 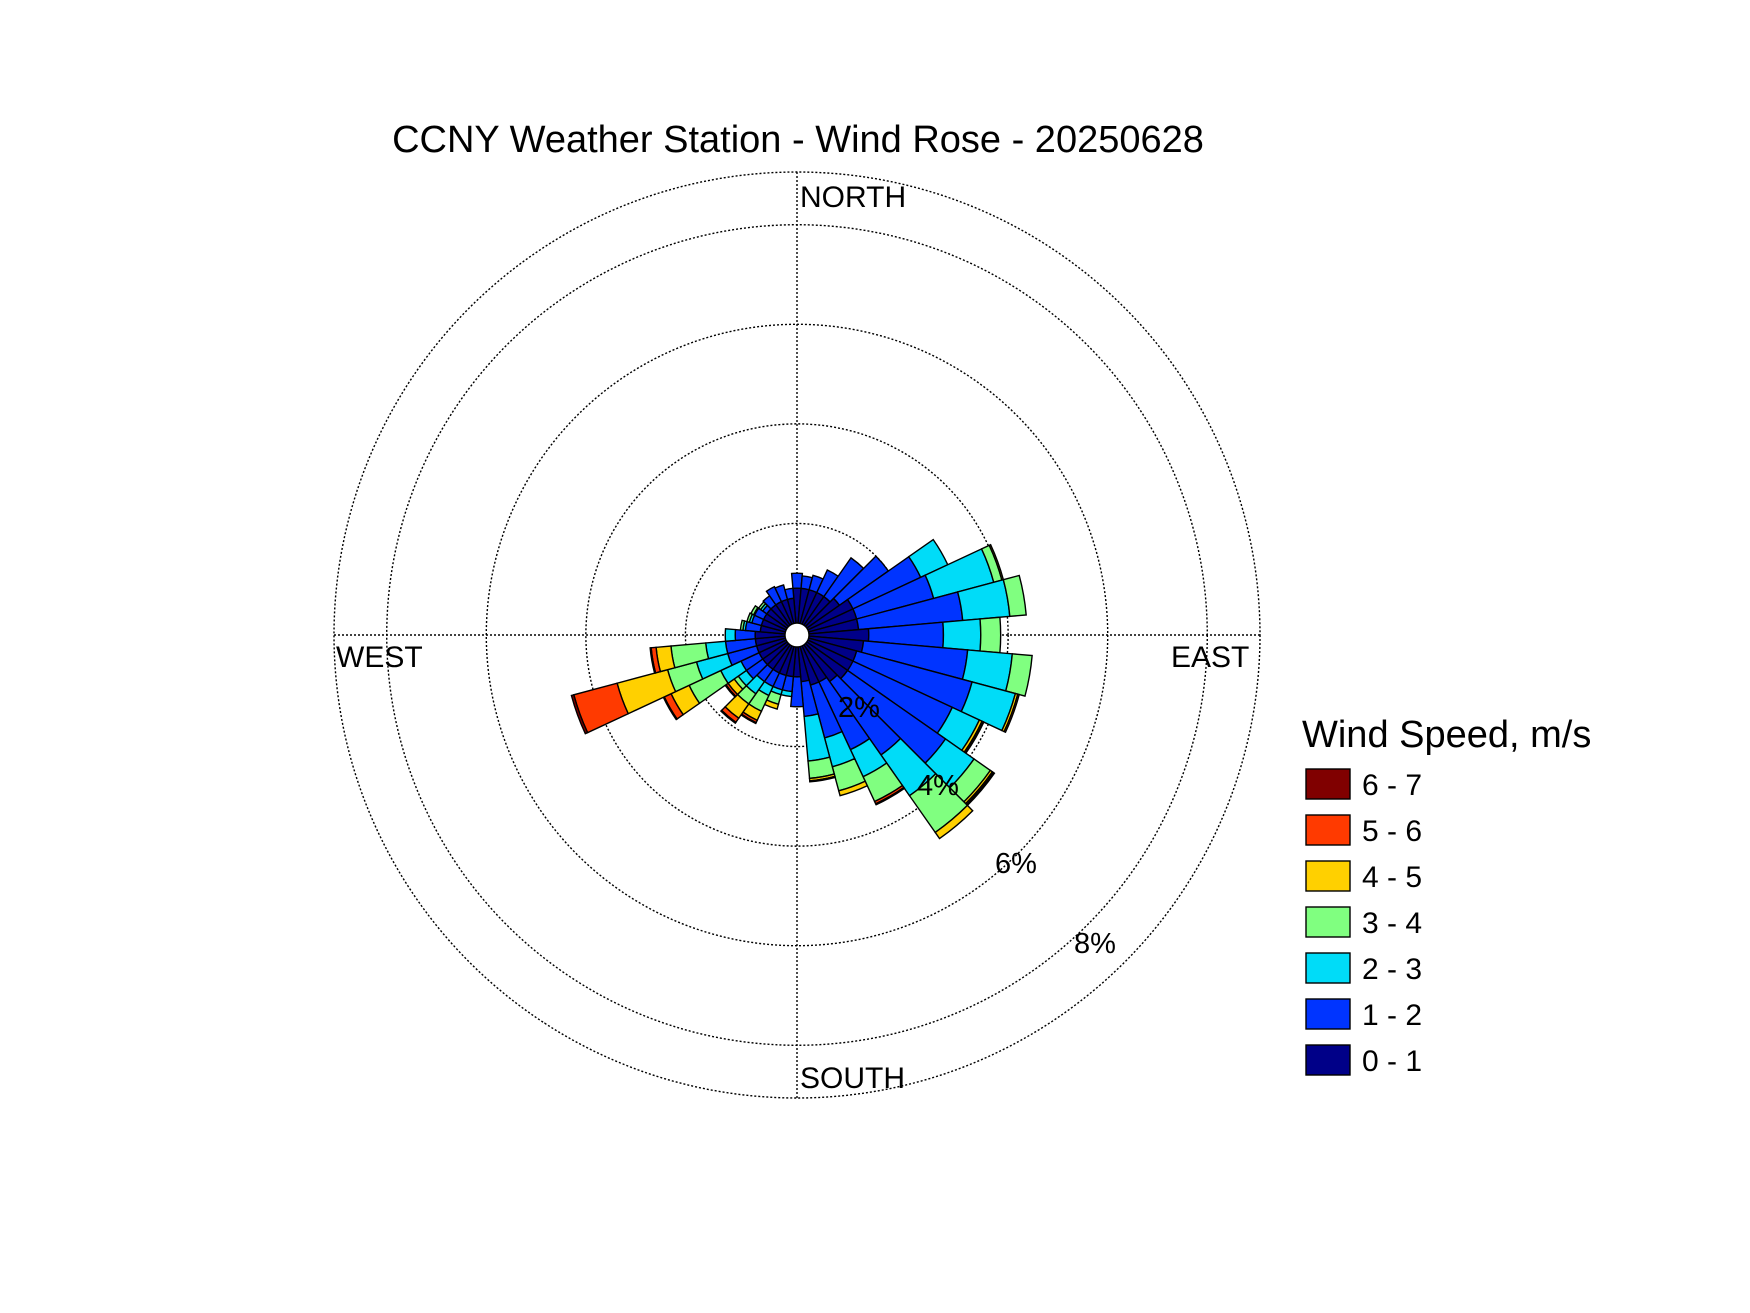 I want to click on ring-label-2: 2%, so click(x=859, y=708).